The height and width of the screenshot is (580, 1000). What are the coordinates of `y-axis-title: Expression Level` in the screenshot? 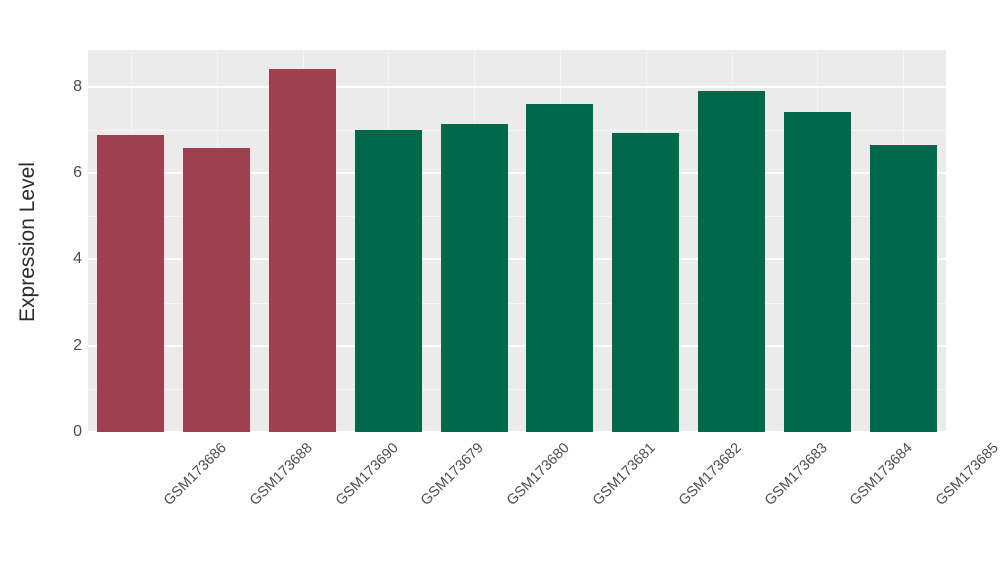 It's located at (28, 290).